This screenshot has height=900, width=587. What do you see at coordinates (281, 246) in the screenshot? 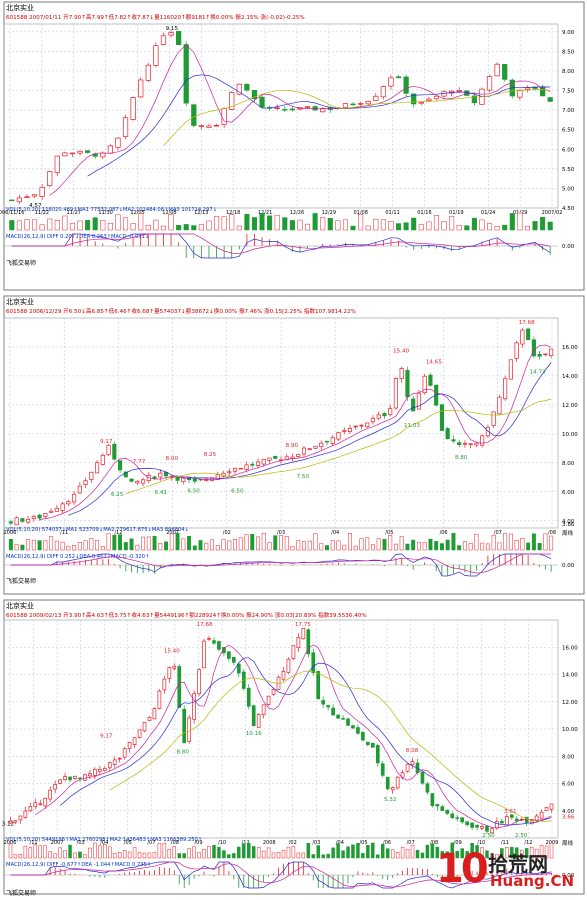
I see `macd-diff-line` at bounding box center [281, 246].